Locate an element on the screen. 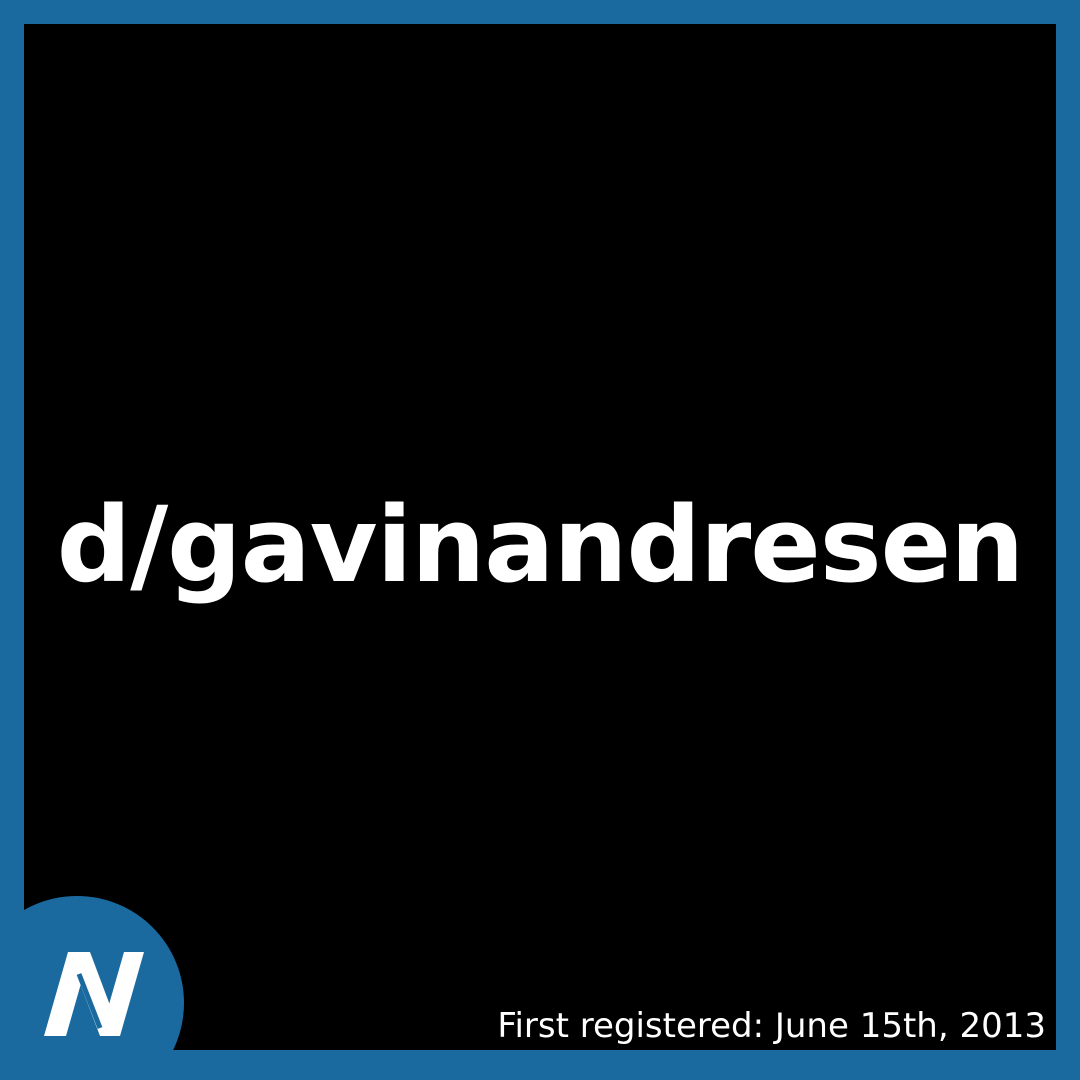 This screenshot has width=1080, height=1080. registered-date-text: First registered: June 15th, 2013 is located at coordinates (771, 1026).